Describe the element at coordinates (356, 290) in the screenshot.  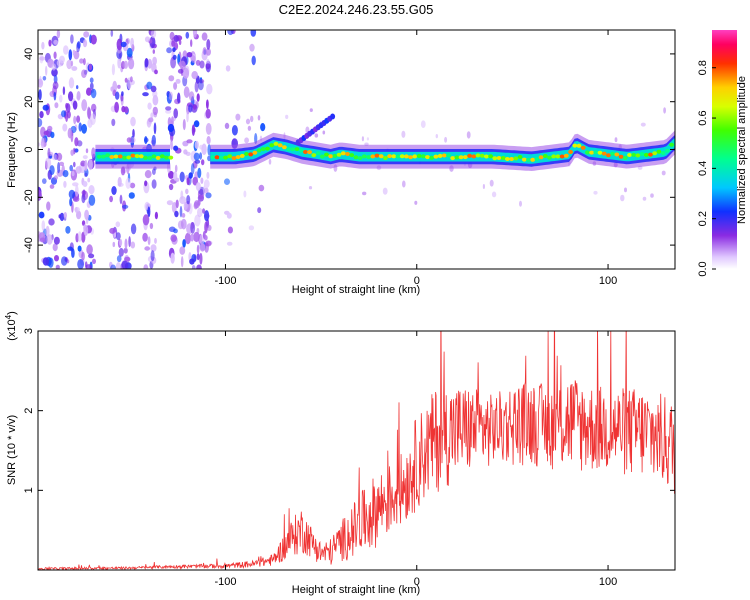
I see `spectrogram-x-label: Height of straight line (km)` at that location.